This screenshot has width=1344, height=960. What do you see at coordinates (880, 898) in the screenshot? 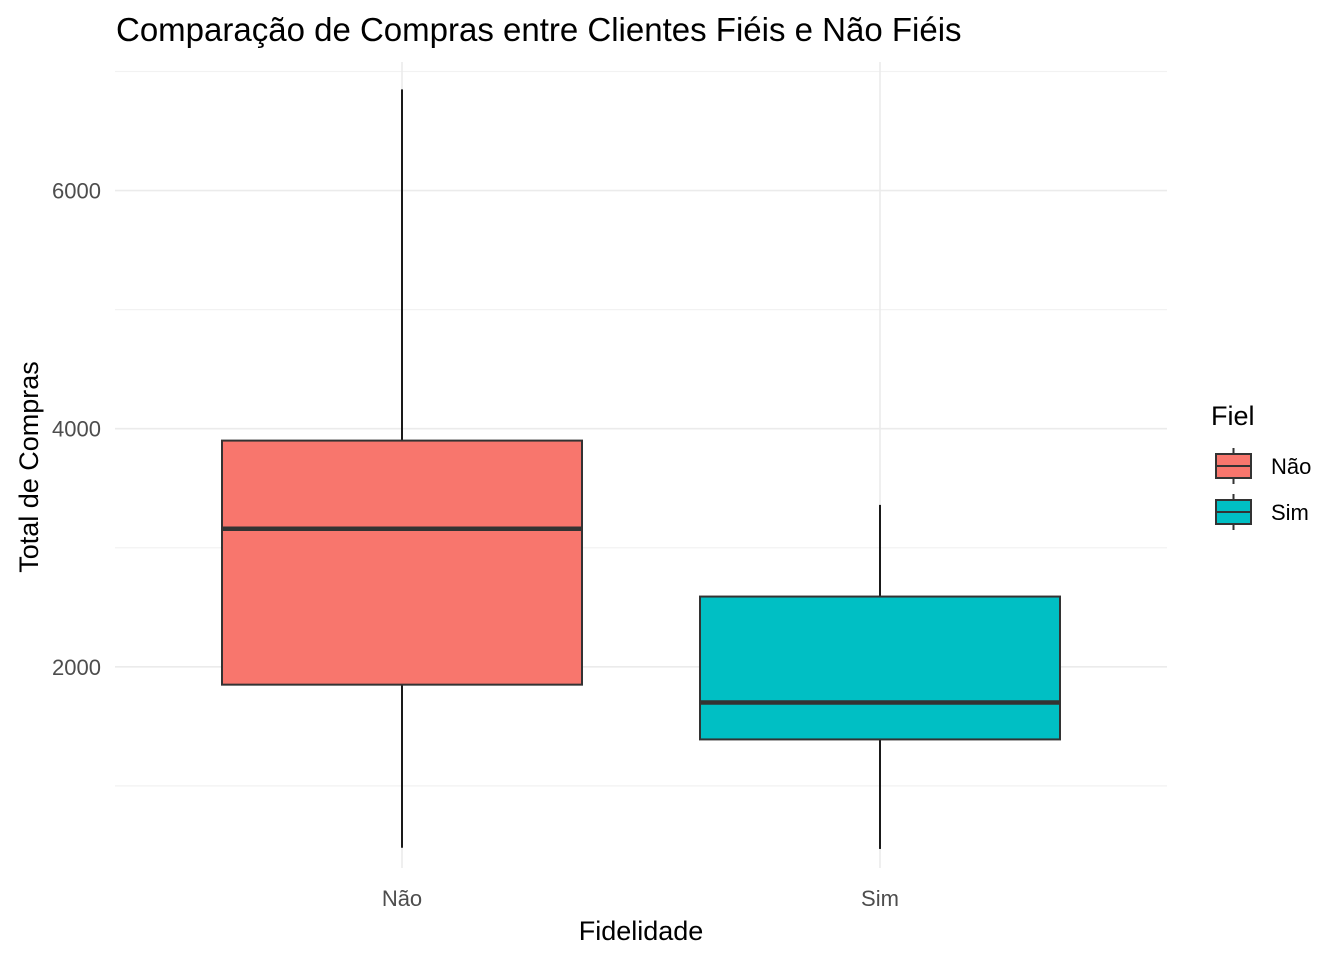
I see `x-tick-label: Sim` at bounding box center [880, 898].